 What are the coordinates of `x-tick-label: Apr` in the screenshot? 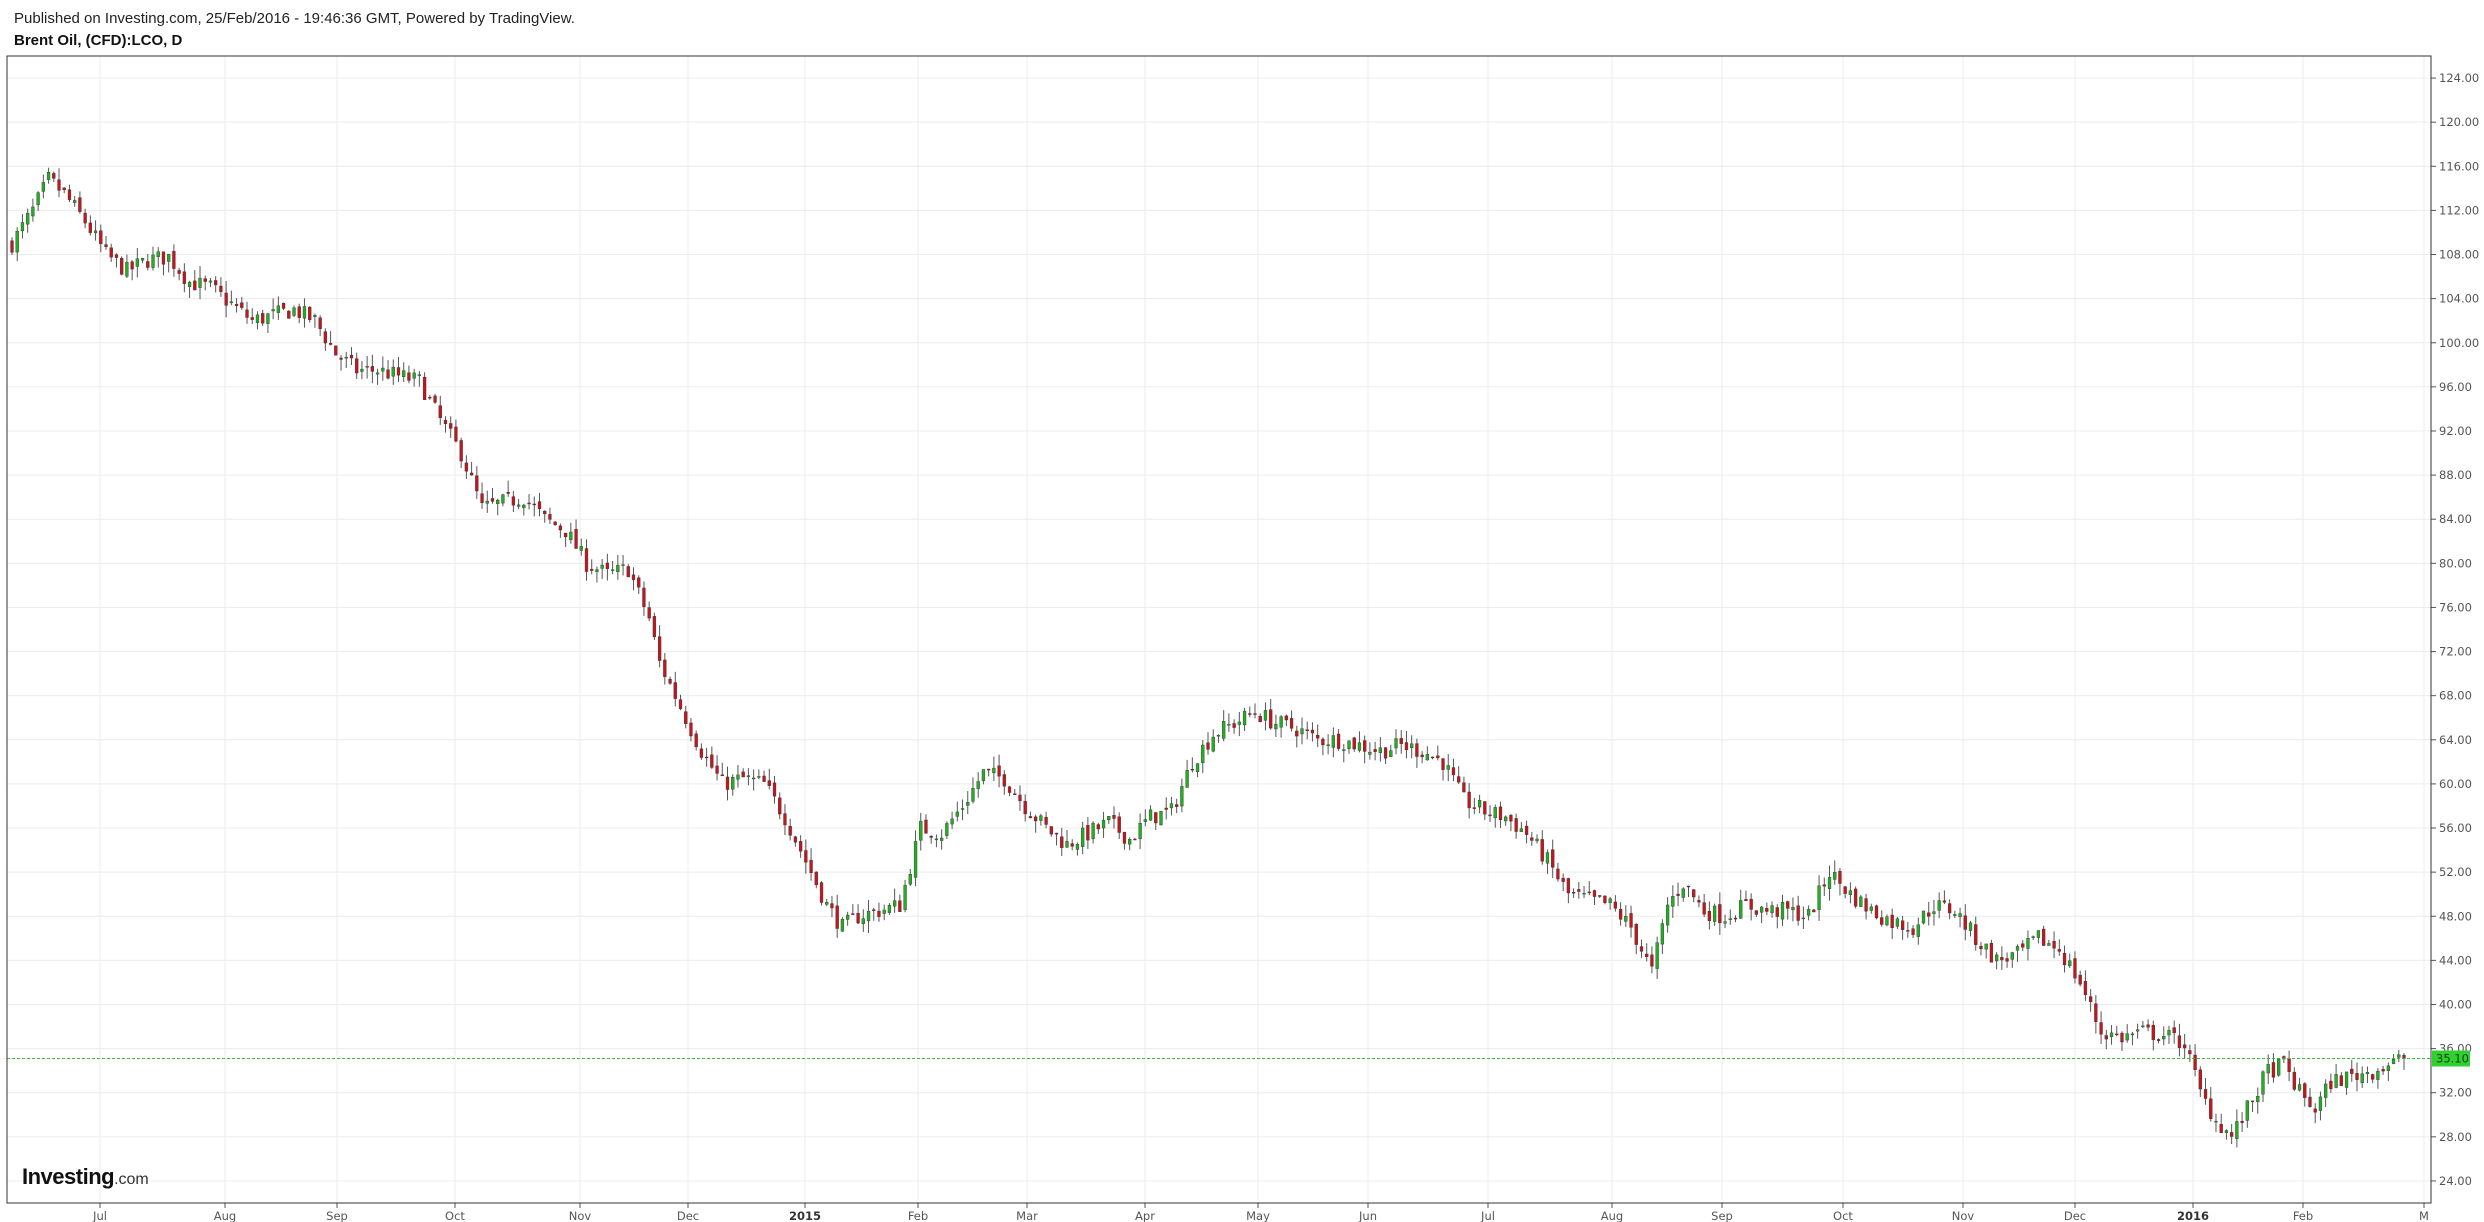 It's located at (1145, 1215).